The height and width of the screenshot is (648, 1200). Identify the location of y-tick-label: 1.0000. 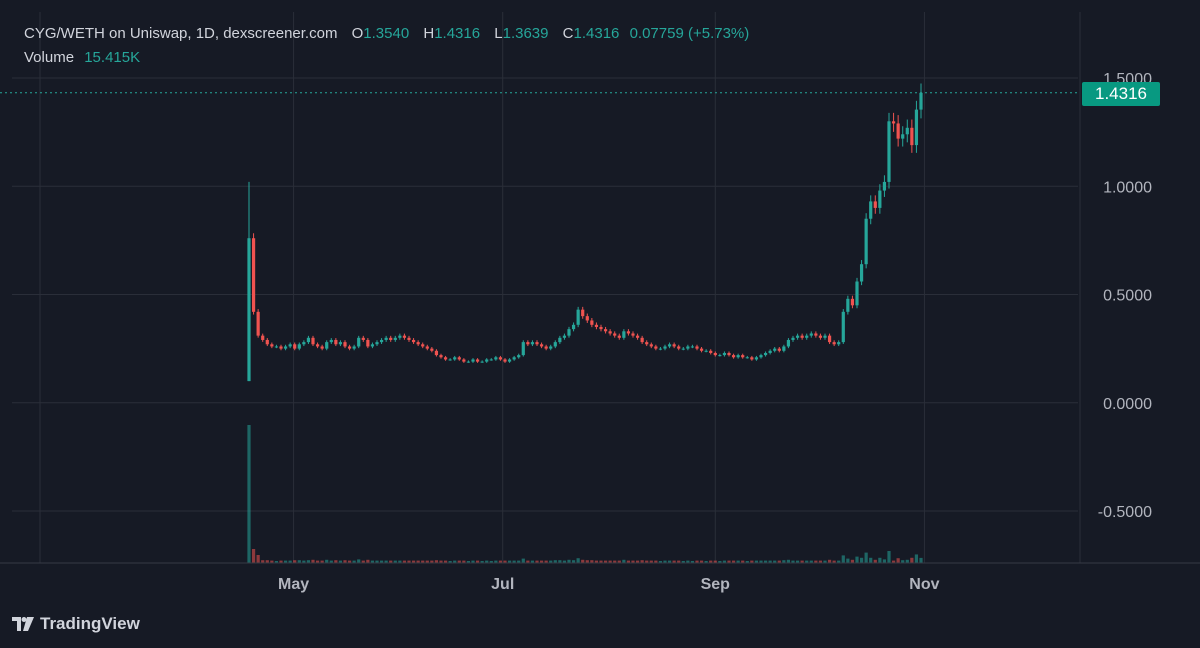
(1127, 187).